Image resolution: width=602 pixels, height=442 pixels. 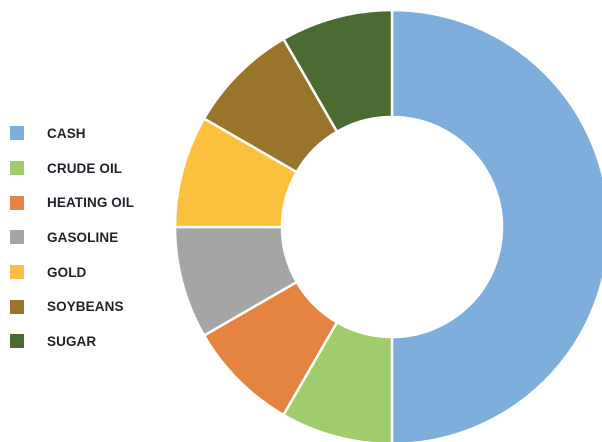 I want to click on legend-label-gold: GOLD, so click(x=67, y=272).